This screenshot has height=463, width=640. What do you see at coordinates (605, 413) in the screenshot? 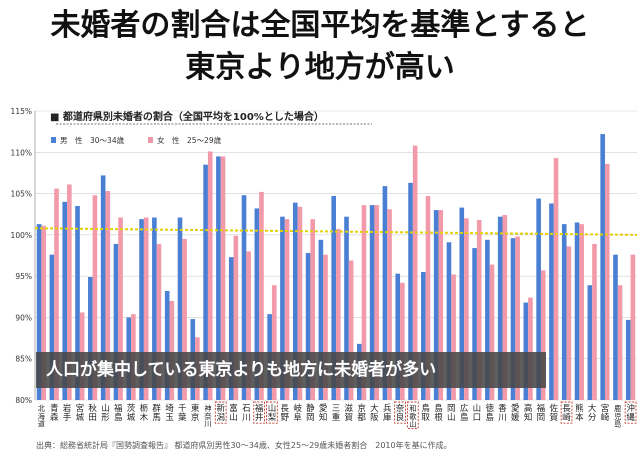
I see `category-label: 宮崎` at bounding box center [605, 413].